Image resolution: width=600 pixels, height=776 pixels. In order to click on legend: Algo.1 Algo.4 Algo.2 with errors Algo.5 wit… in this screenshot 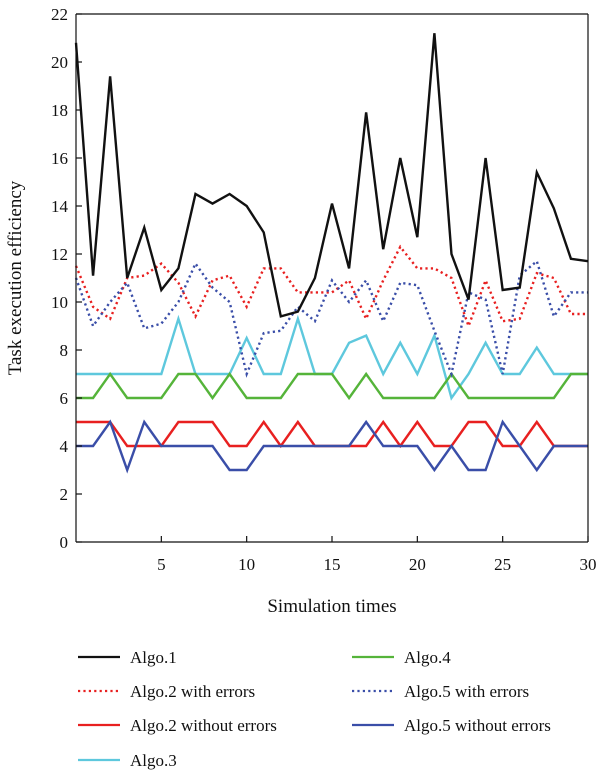, I will do `click(314, 709)`.